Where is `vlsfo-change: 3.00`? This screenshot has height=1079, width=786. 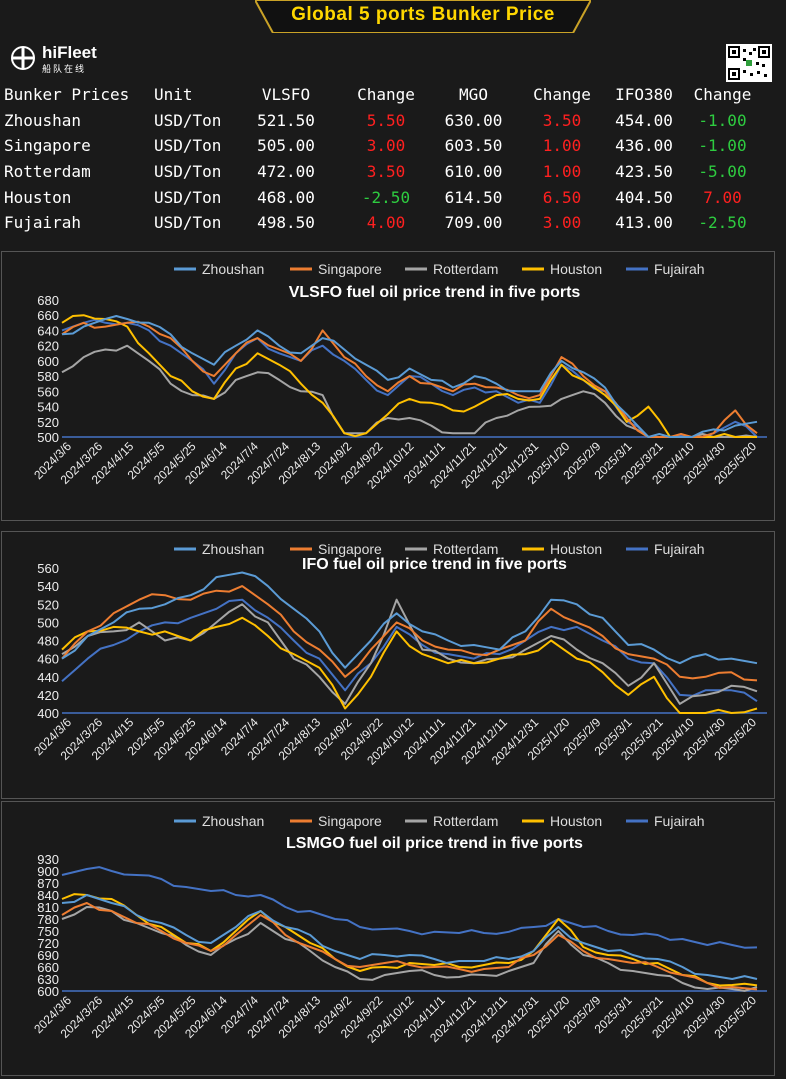
vlsfo-change: 3.00 is located at coordinates (386, 146).